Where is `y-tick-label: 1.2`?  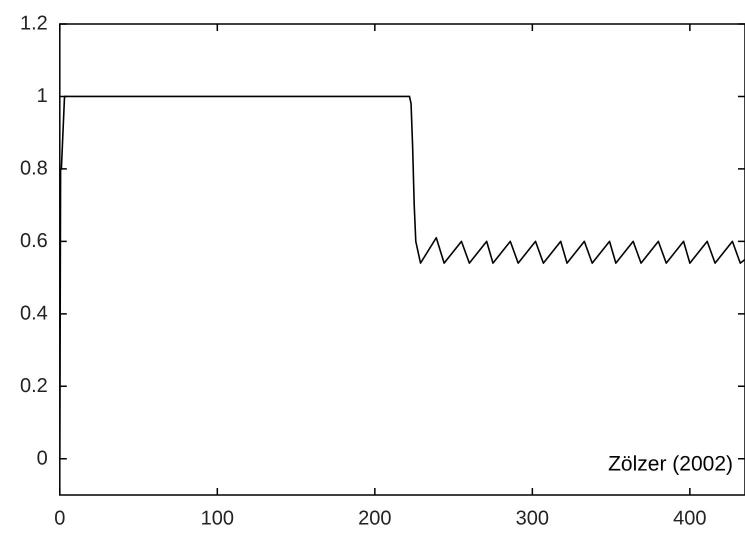 y-tick-label: 1.2 is located at coordinates (34, 23).